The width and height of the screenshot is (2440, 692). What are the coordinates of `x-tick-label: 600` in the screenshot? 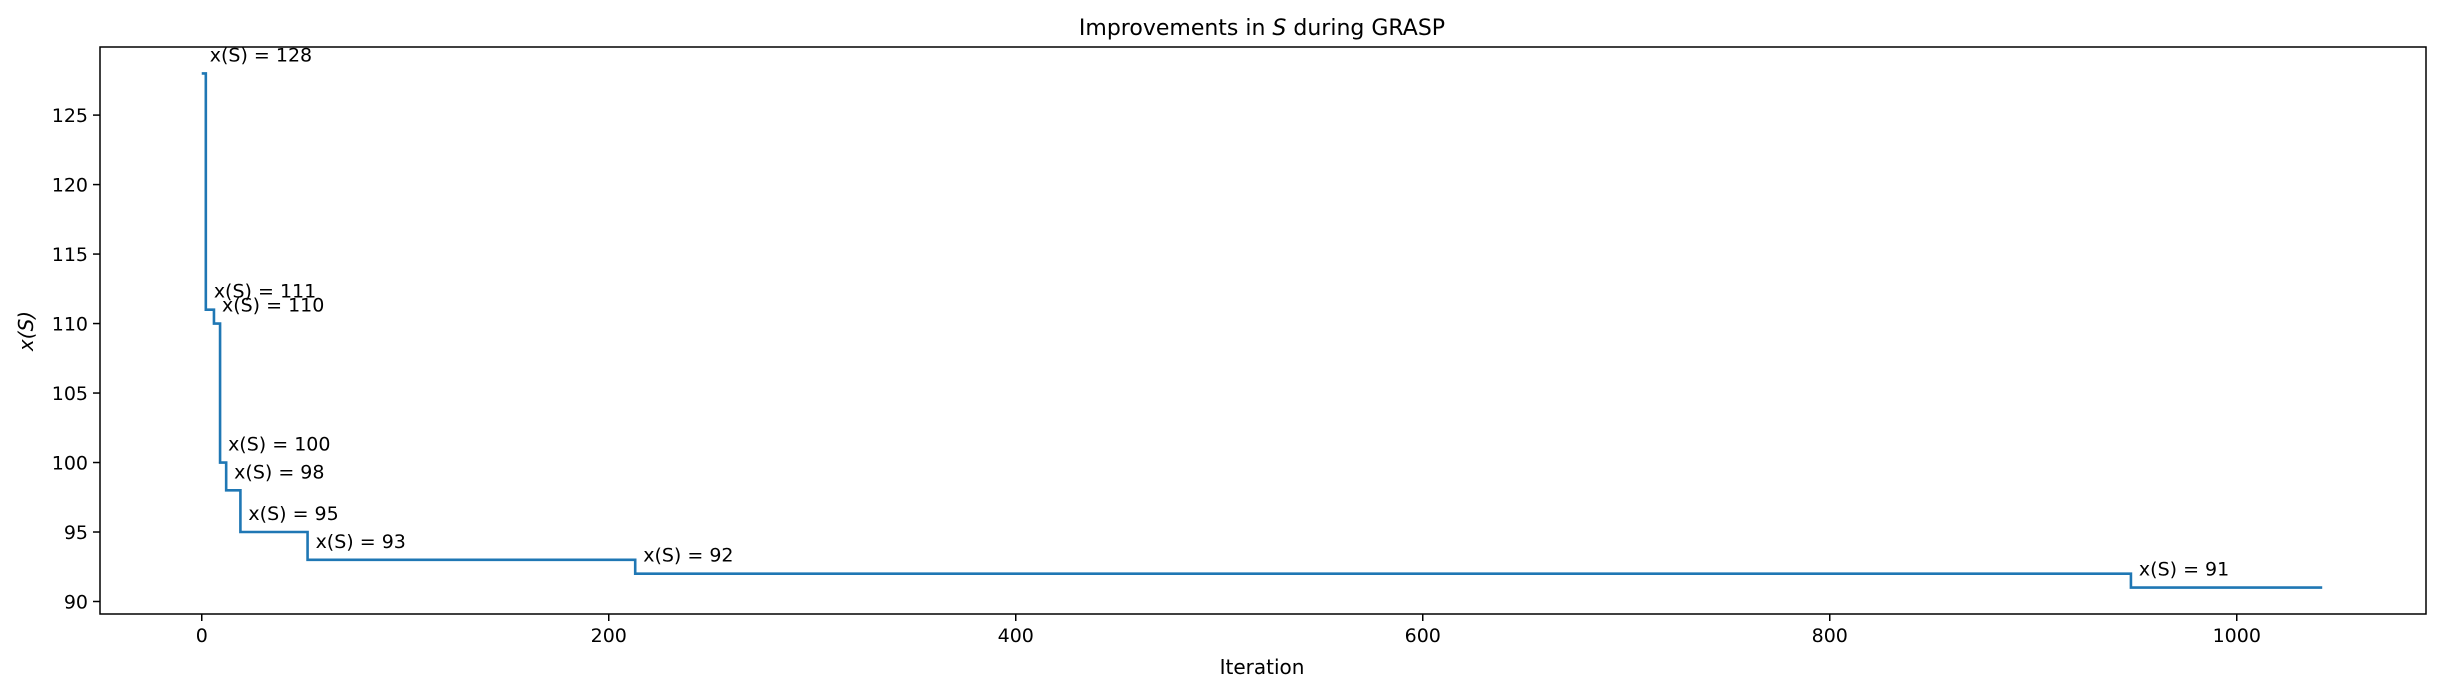 It's located at (1423, 636).